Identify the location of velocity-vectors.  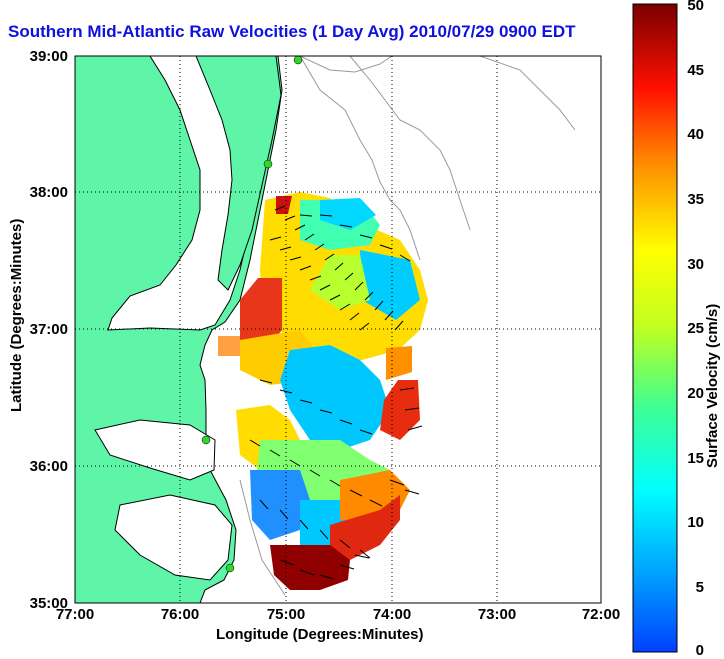
(336, 392).